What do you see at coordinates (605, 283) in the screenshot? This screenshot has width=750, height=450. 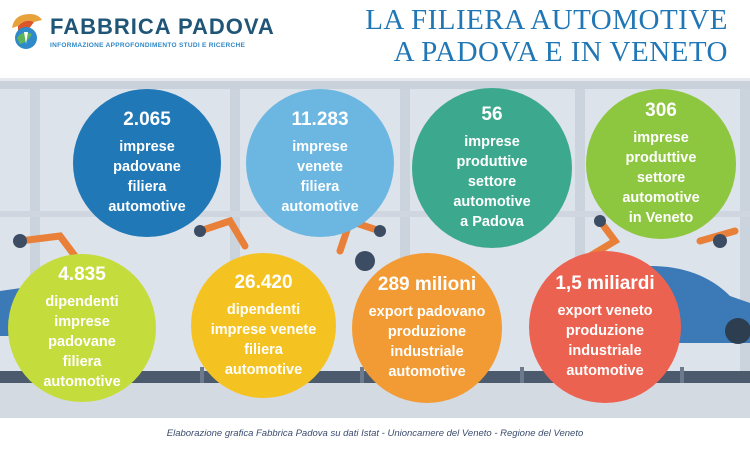 I see `stat-value: 1,5 miliardi` at bounding box center [605, 283].